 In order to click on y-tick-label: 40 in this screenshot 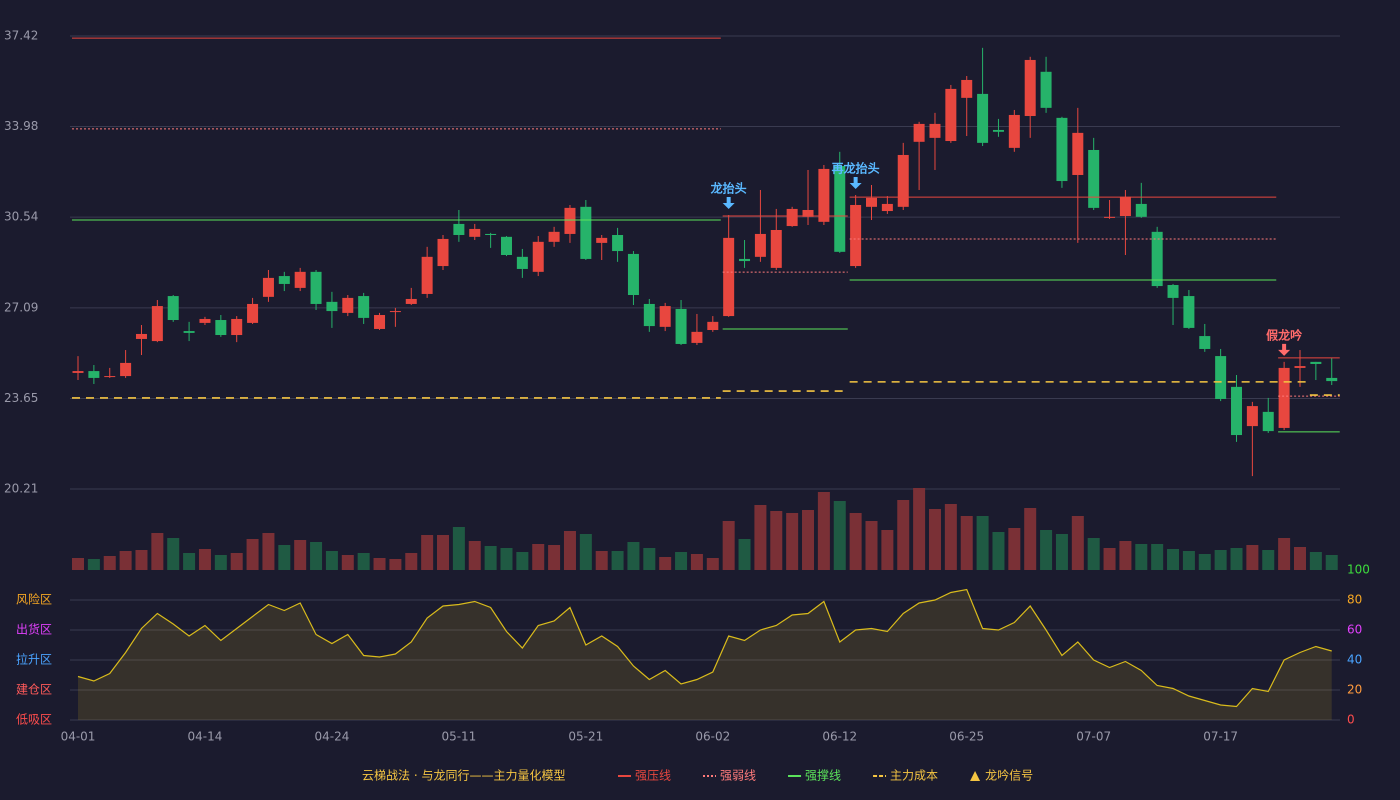, I will do `click(1354, 660)`.